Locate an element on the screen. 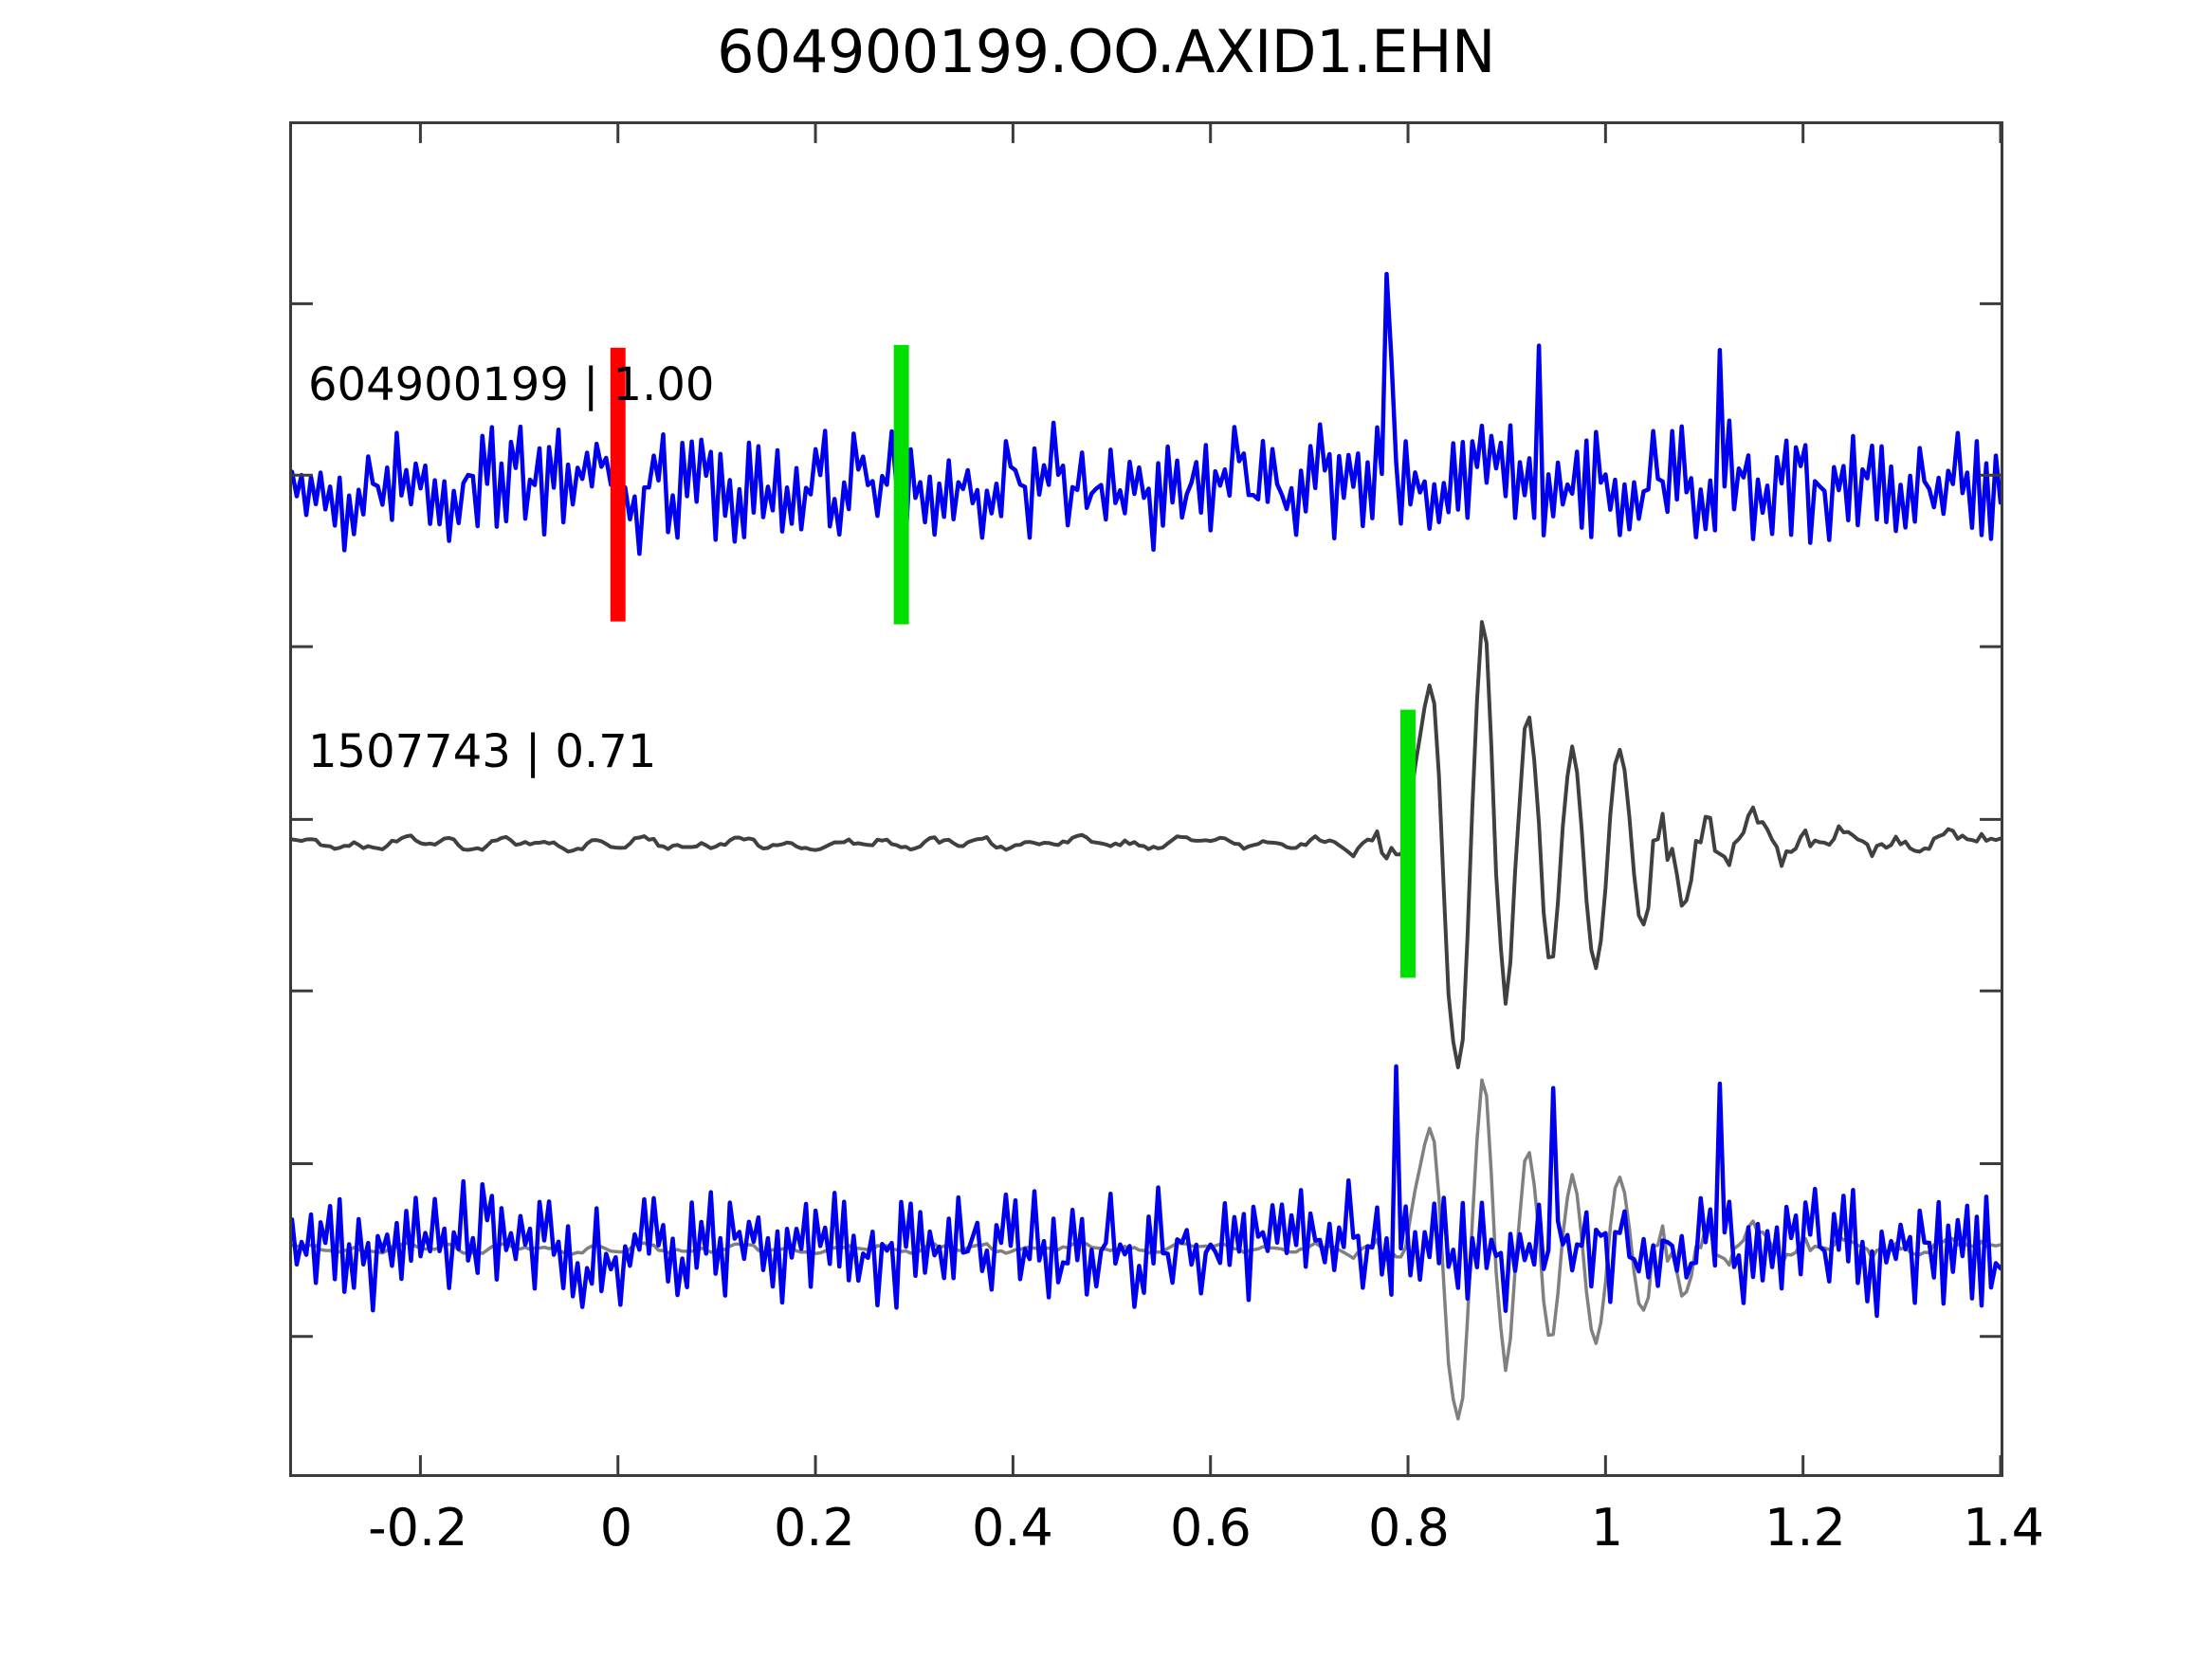 This screenshot has width=2212, height=1659. x-tick-label-8: 1.4 is located at coordinates (2003, 1528).